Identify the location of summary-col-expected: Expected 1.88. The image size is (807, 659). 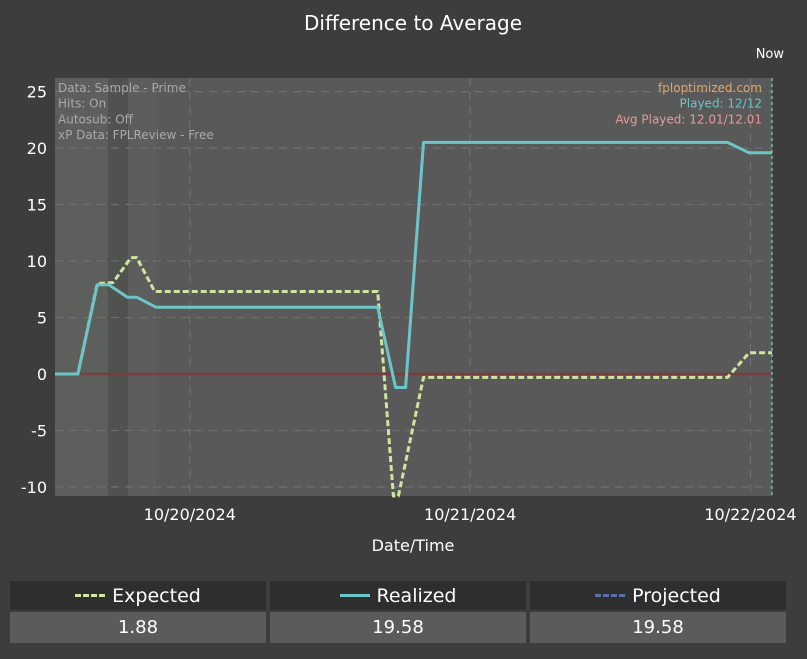
(138, 612).